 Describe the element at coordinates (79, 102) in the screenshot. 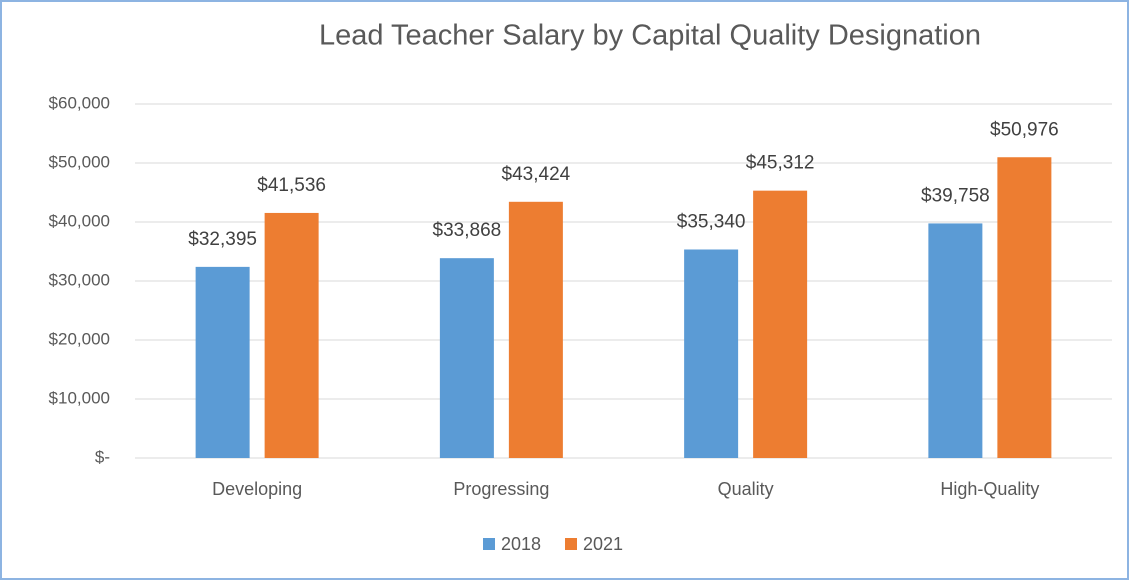

I see `y-tick-label: $60,000` at that location.